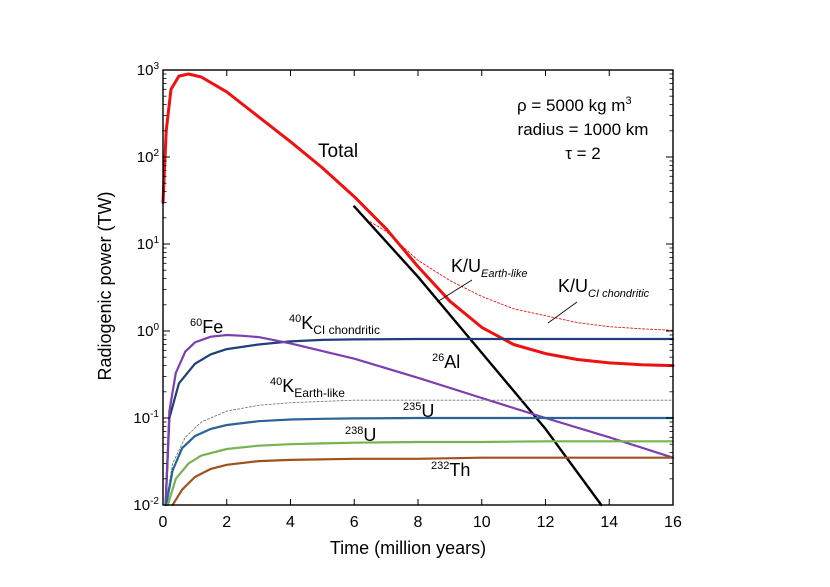 The image size is (830, 587). Describe the element at coordinates (148, 157) in the screenshot. I see `y-tick-label: 10²` at that location.